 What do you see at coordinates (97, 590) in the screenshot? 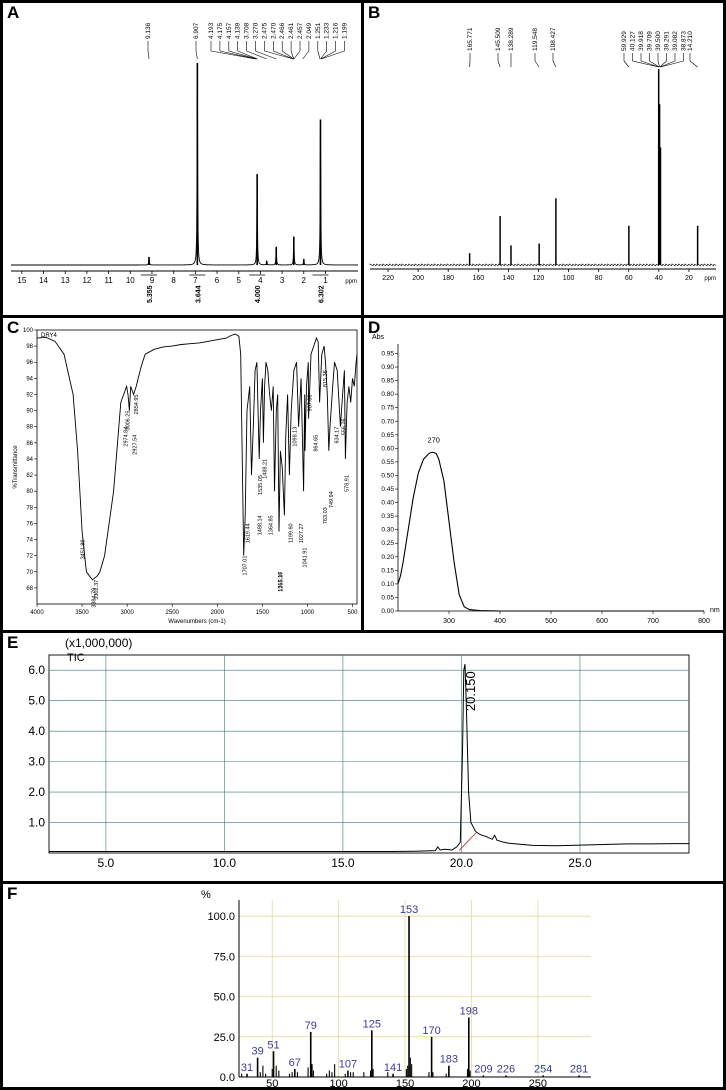
I see `band-label: 3302.37` at bounding box center [97, 590].